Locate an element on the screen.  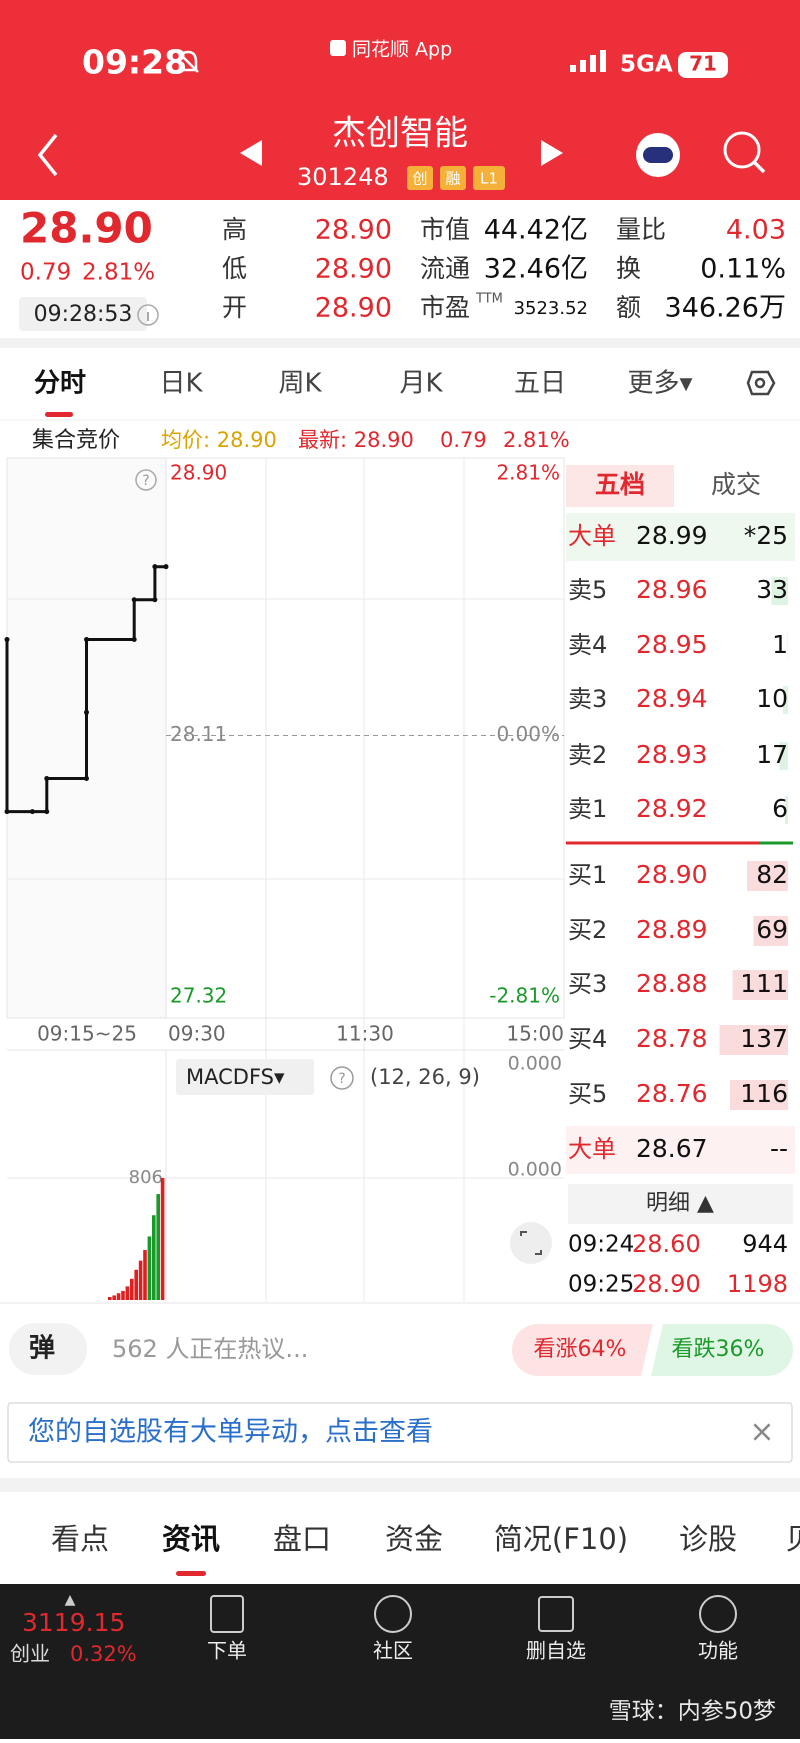
content-tab: 盘口 is located at coordinates (302, 1539).